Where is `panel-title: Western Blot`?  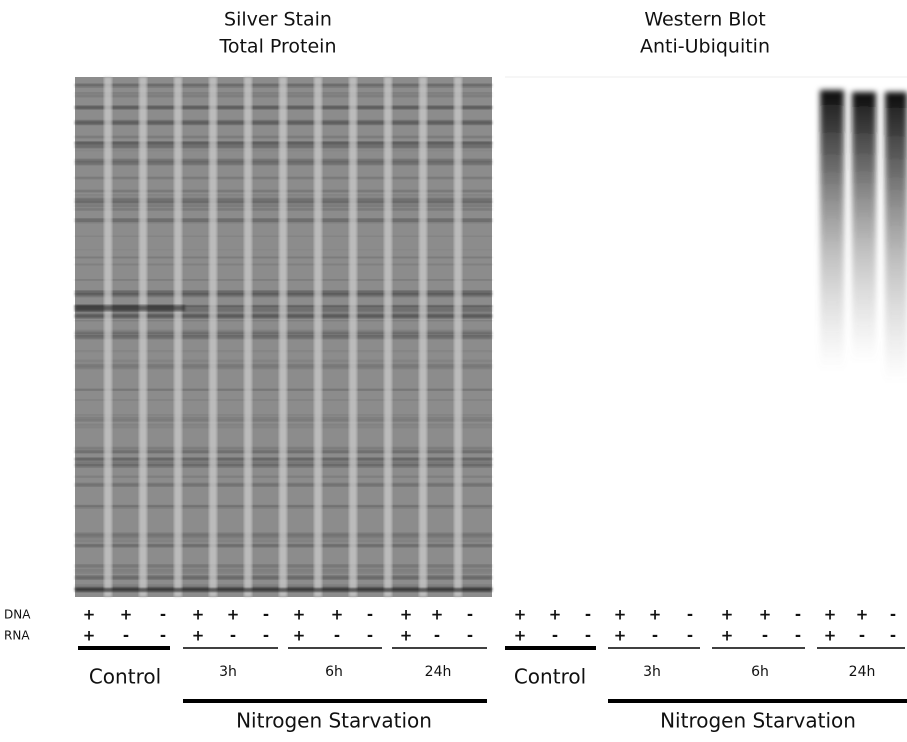 panel-title: Western Blot is located at coordinates (704, 20).